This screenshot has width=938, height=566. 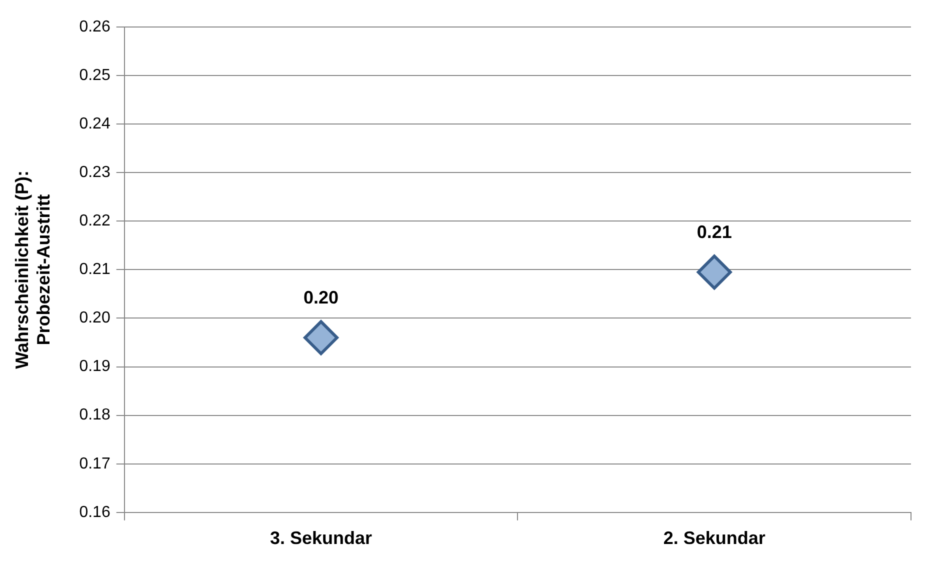 I want to click on data-label: 0.20, so click(x=321, y=298).